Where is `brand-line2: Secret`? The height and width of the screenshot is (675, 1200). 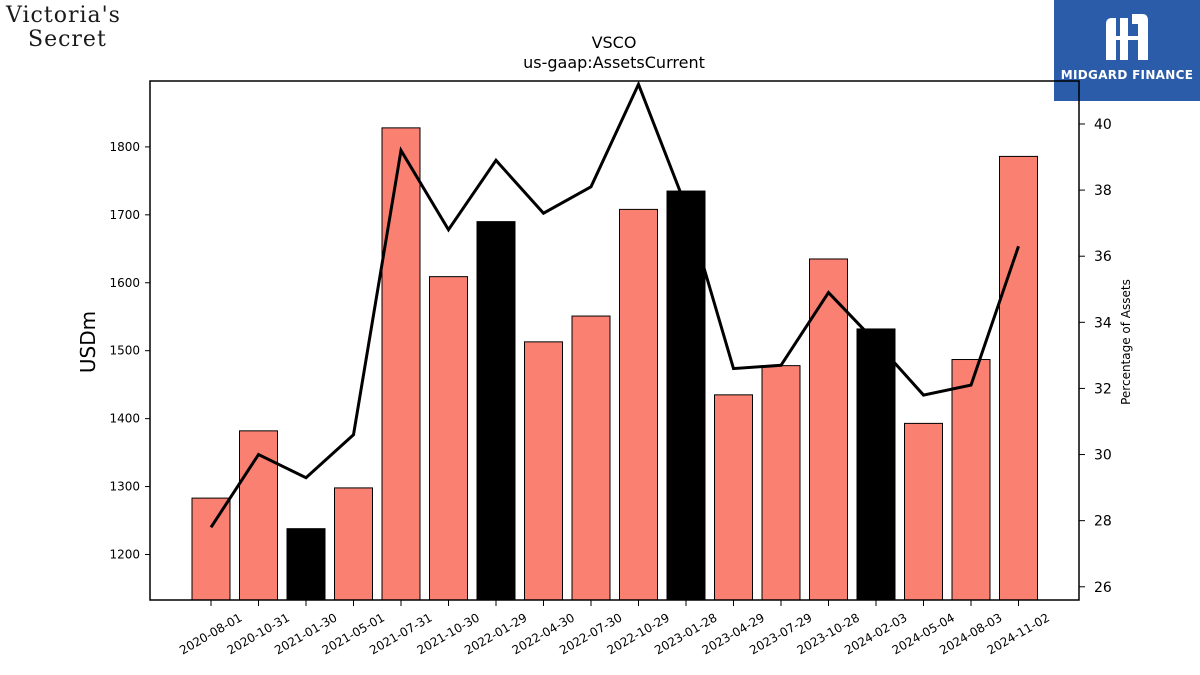 brand-line2: Secret is located at coordinates (67, 39).